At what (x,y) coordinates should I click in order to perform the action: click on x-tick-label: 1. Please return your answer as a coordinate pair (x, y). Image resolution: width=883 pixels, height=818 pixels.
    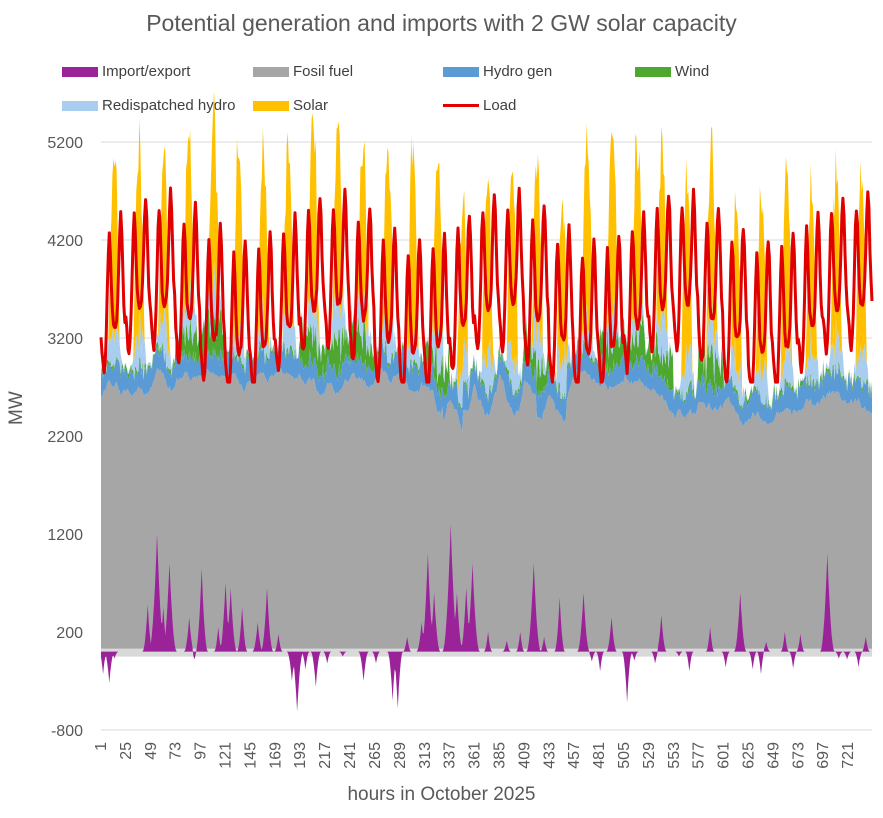
    Looking at the image, I should click on (101, 746).